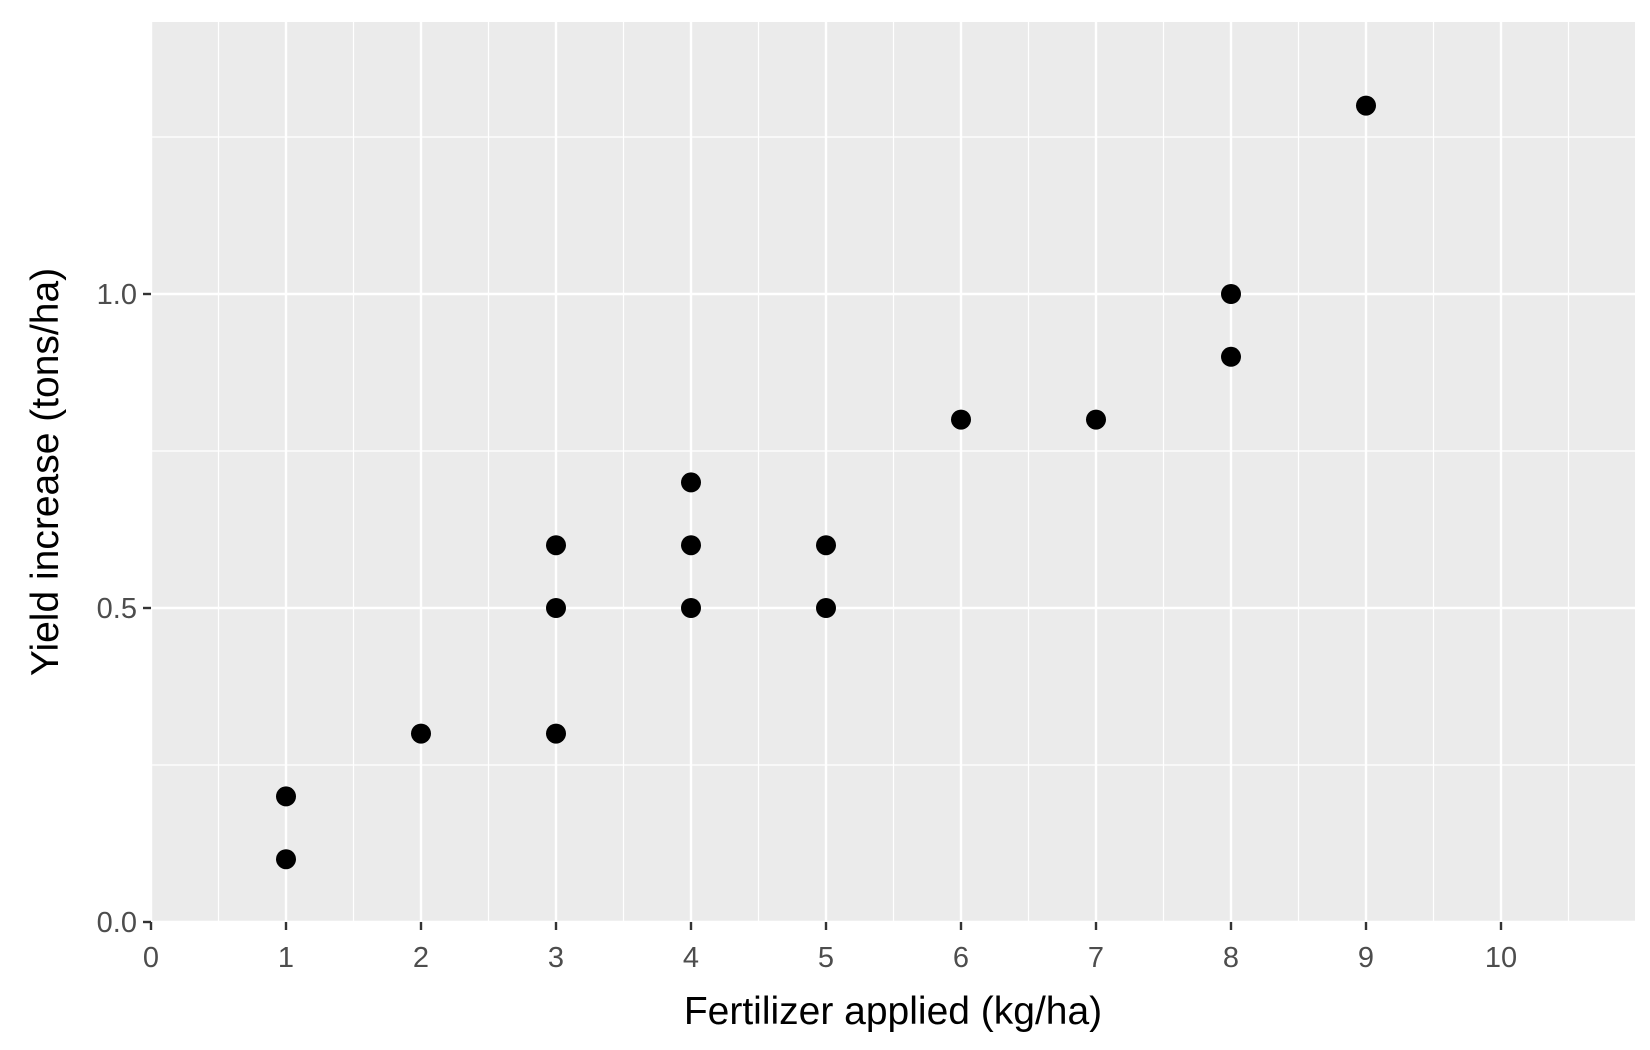 The image size is (1650, 1050). What do you see at coordinates (421, 958) in the screenshot?
I see `x-tick-label: 2` at bounding box center [421, 958].